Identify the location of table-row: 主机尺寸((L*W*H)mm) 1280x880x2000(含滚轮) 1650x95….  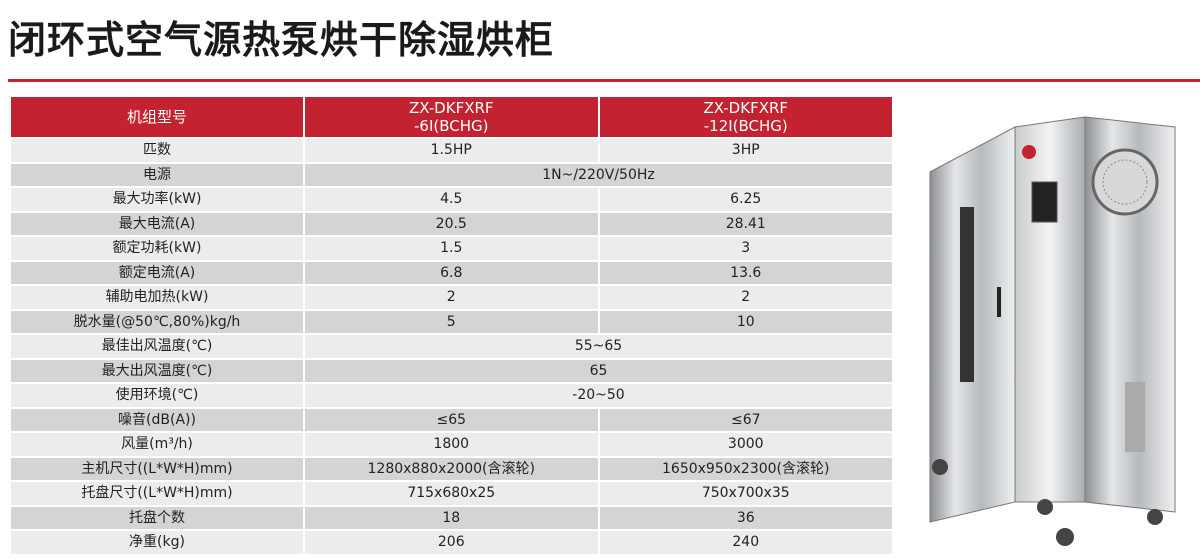
(451, 468).